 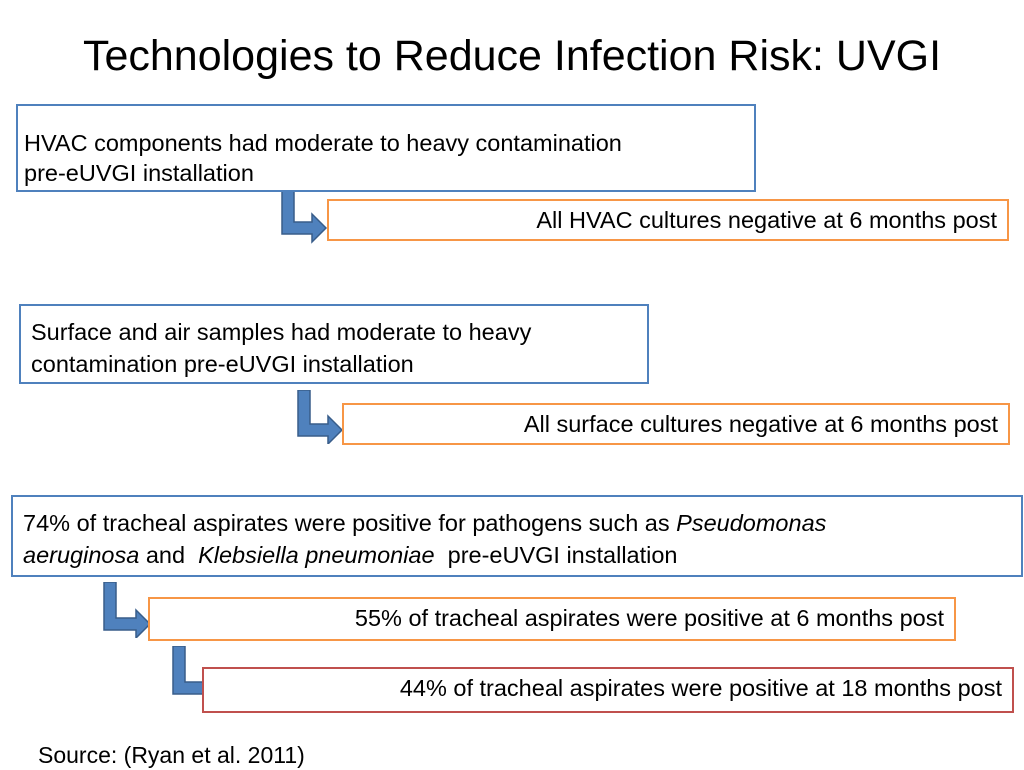 I want to click on tracheal-before-text-2: and, so click(x=169, y=555).